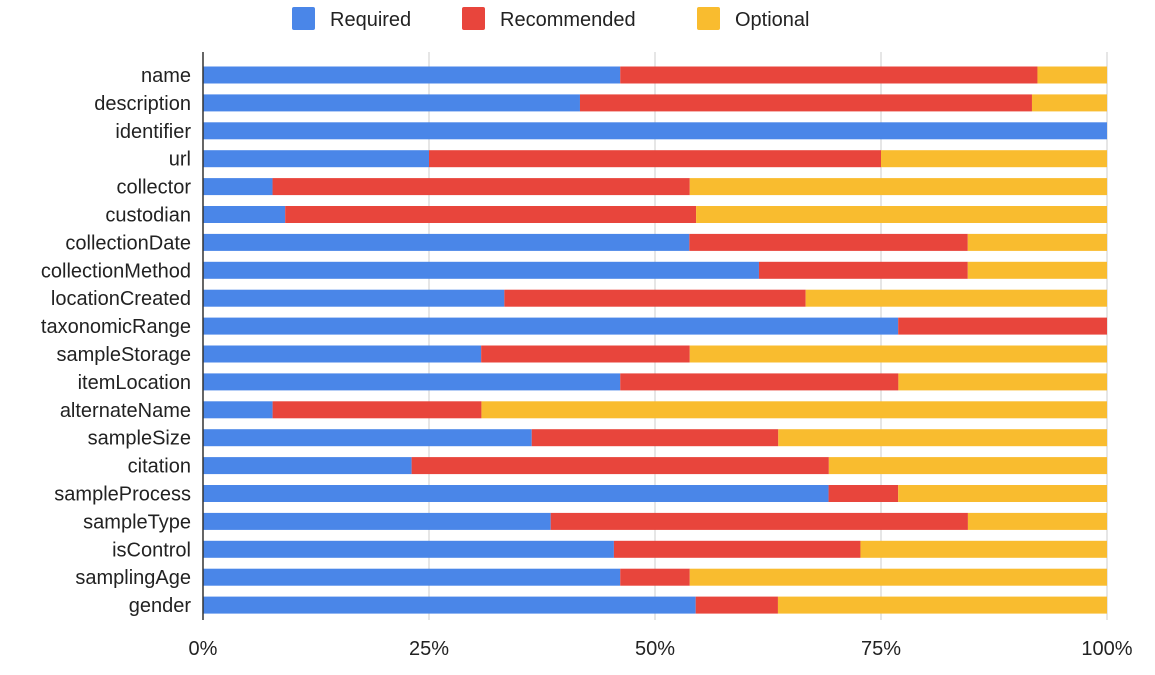 This screenshot has width=1155, height=675. Describe the element at coordinates (134, 383) in the screenshot. I see `category-label: itemLocation` at that location.